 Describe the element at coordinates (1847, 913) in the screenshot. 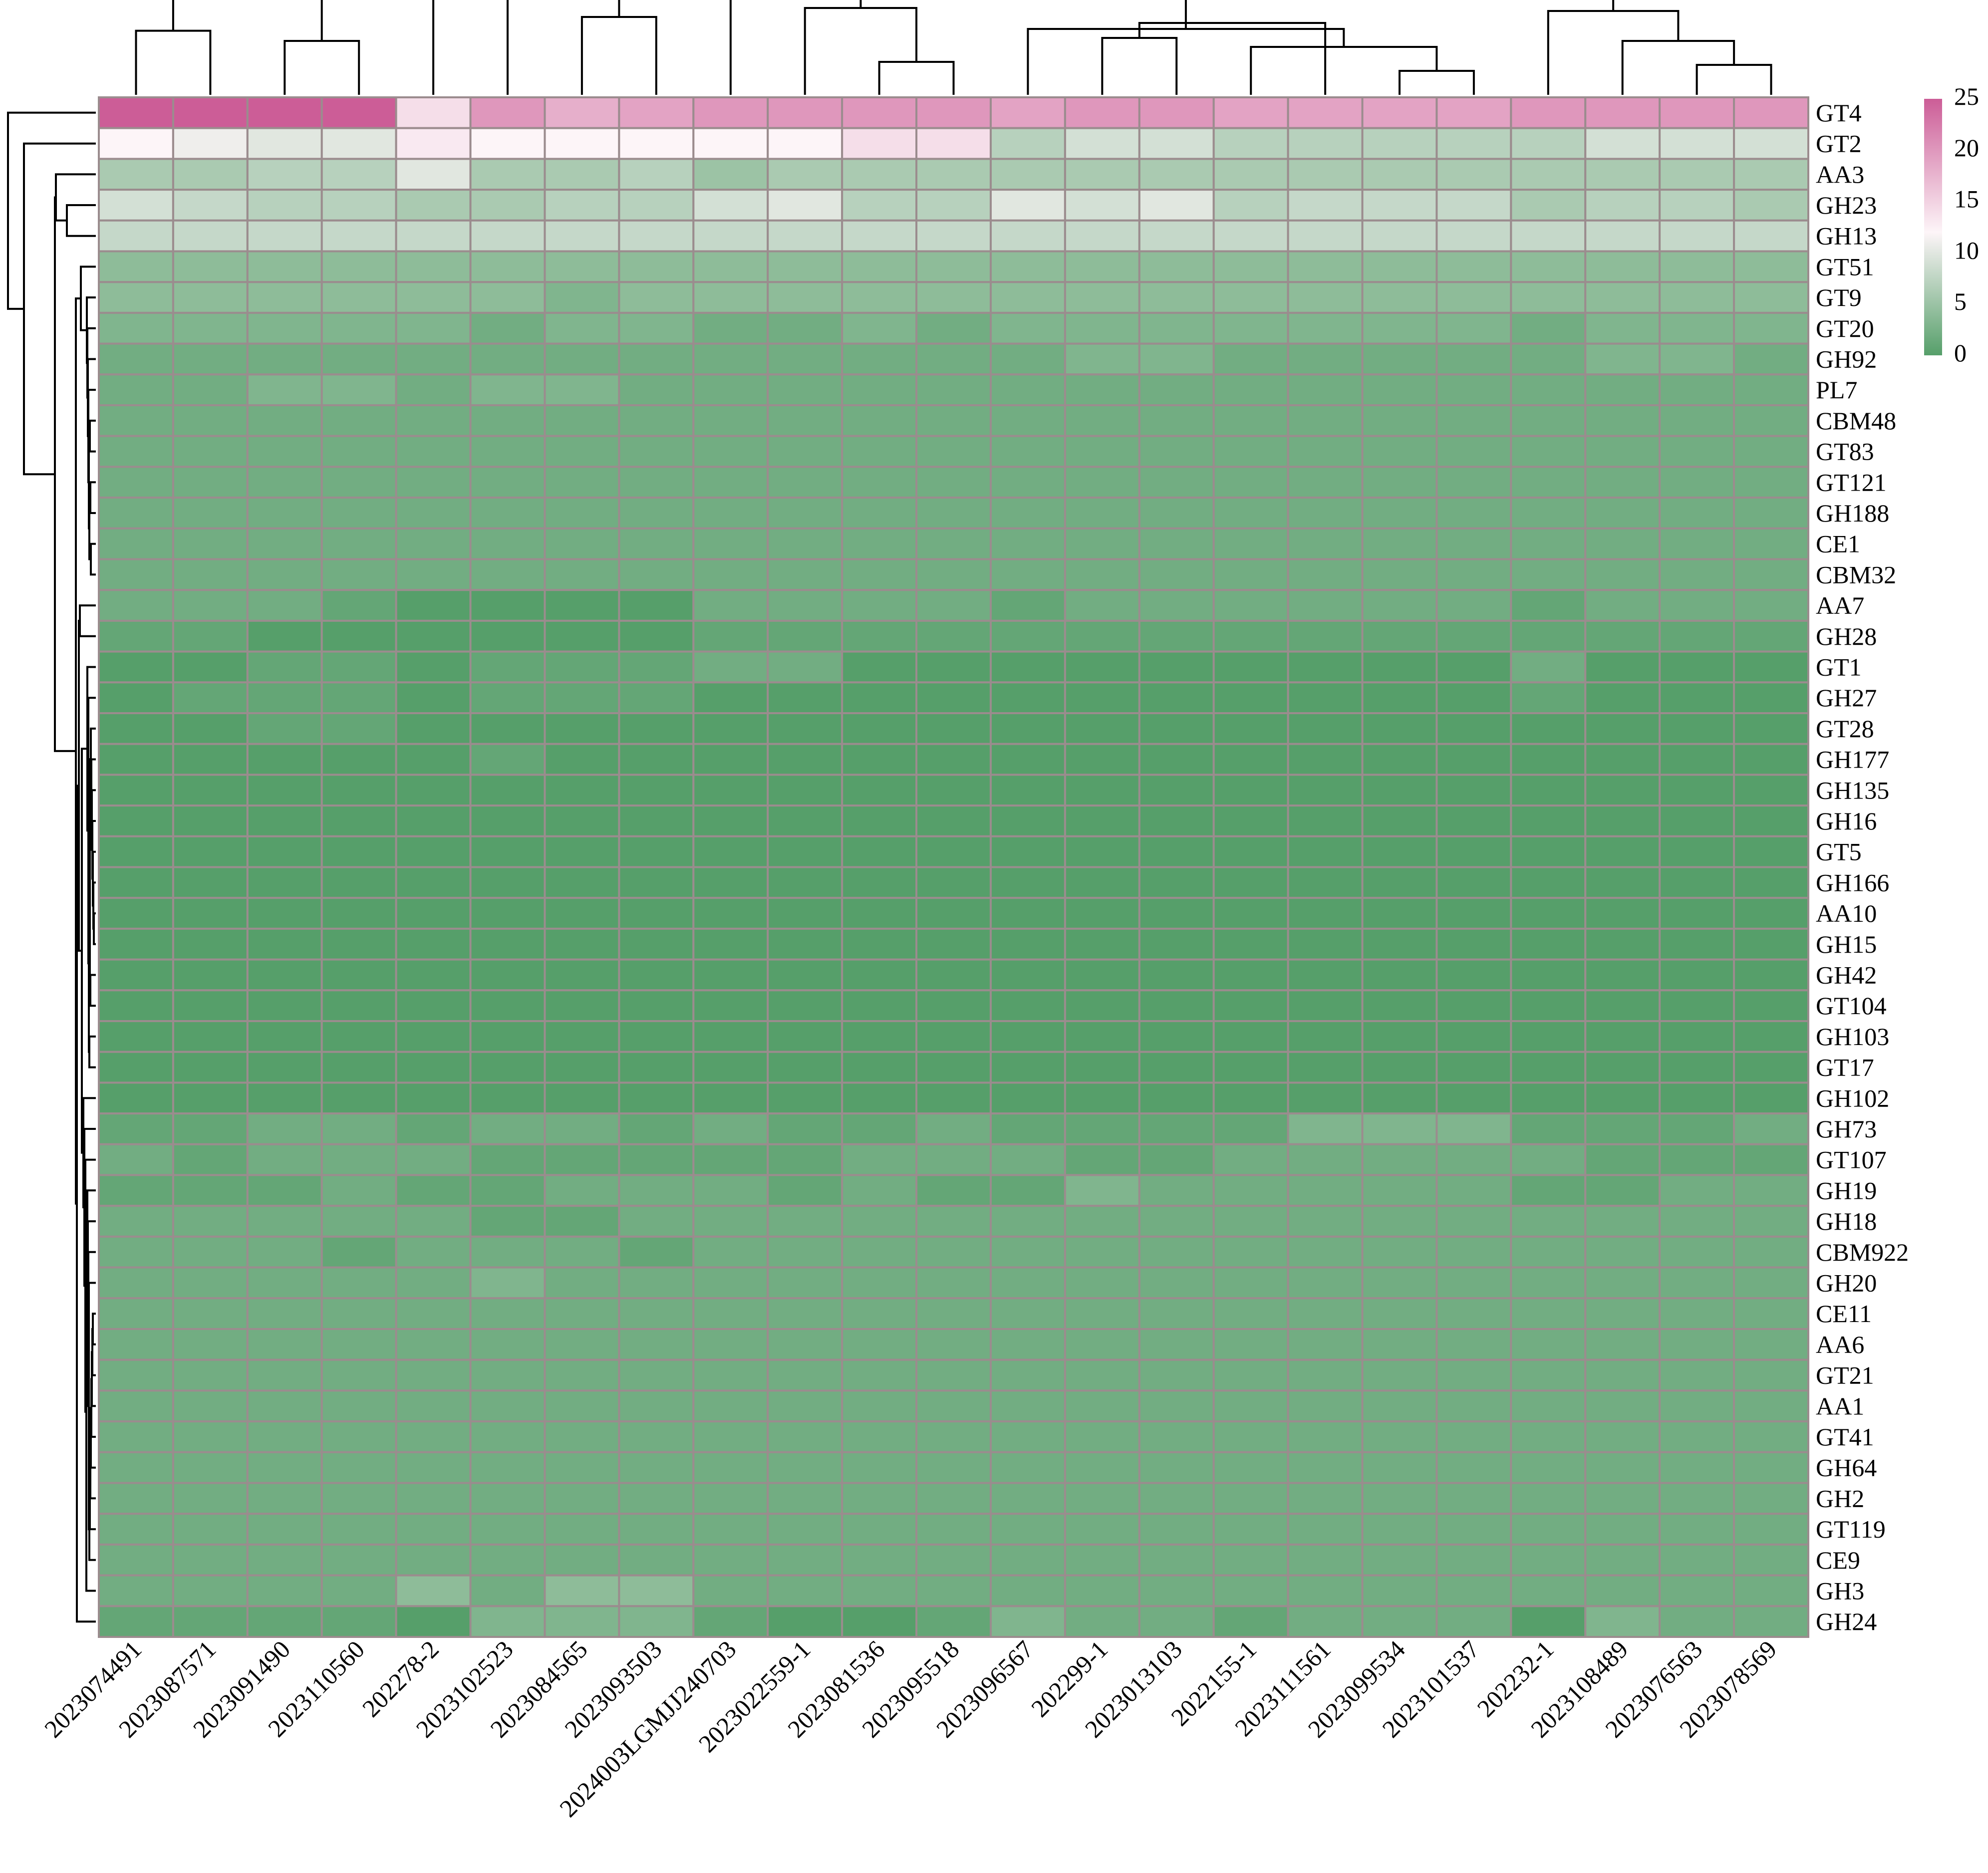

I see `row-label: AA10` at that location.